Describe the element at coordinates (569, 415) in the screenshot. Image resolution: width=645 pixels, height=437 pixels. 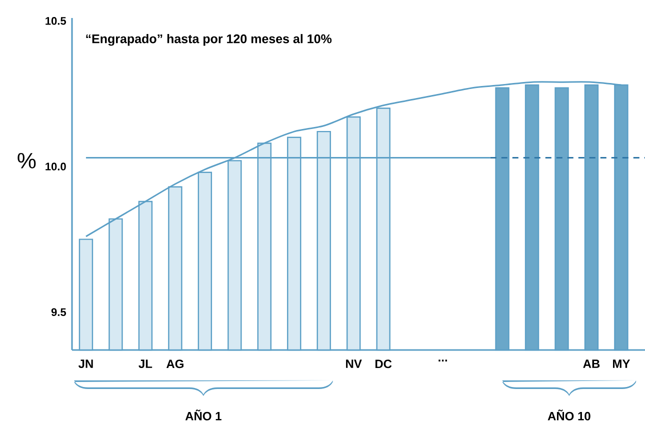
I see `text: AÑO 10` at that location.